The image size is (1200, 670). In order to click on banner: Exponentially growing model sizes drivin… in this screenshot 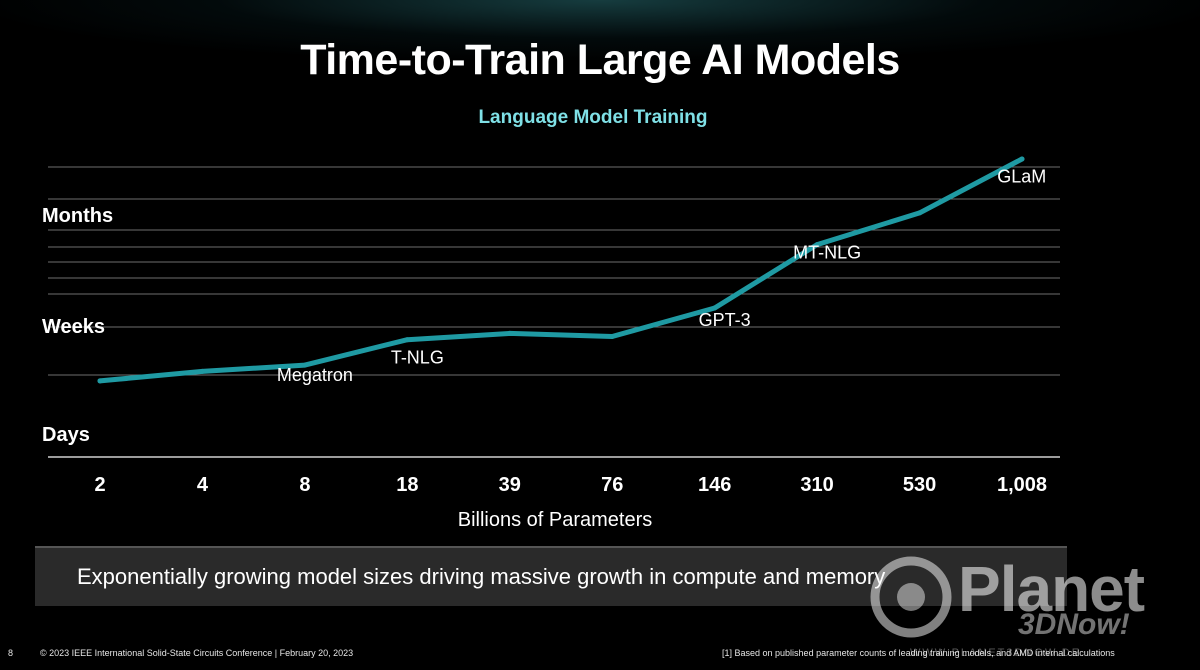, I will do `click(551, 576)`.